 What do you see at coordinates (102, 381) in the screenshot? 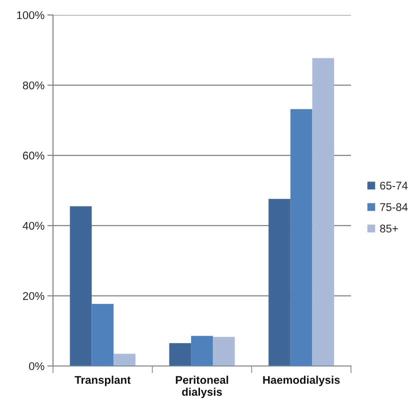
I see `x-tick-label: Transplant` at bounding box center [102, 381].